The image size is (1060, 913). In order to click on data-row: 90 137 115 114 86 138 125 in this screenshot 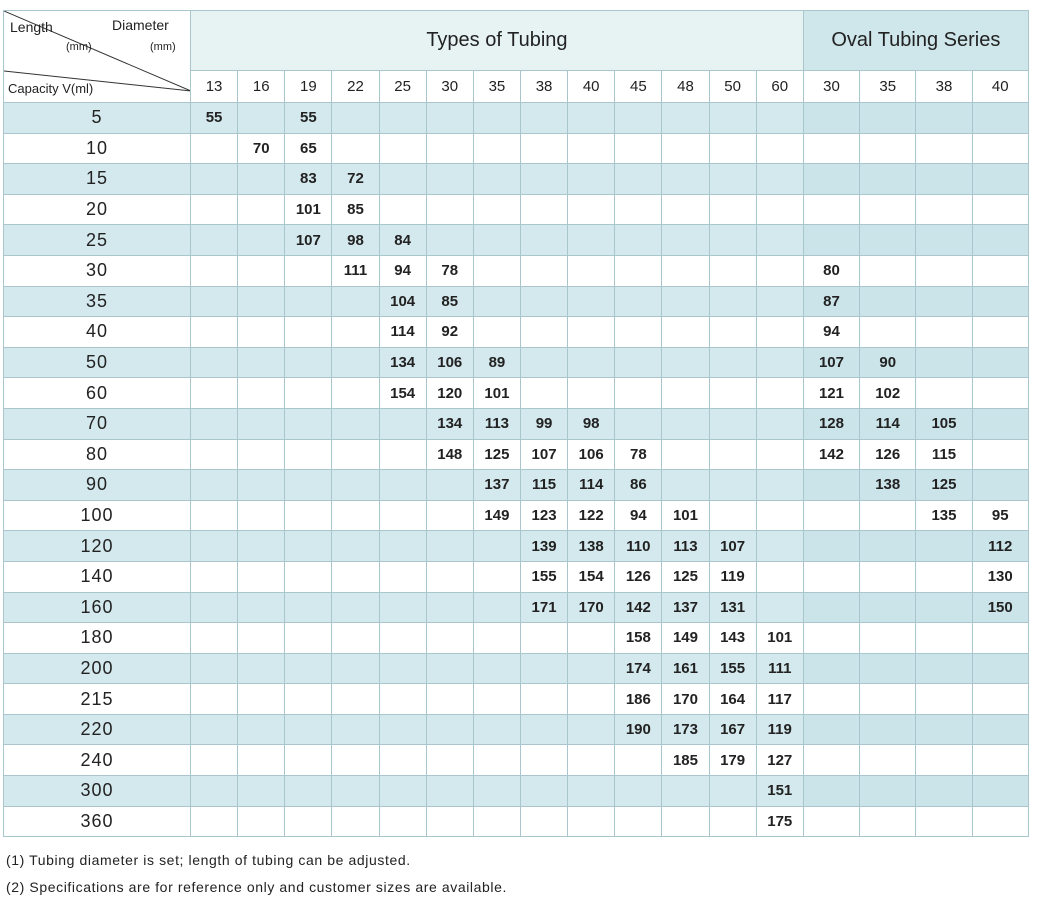, I will do `click(516, 485)`.